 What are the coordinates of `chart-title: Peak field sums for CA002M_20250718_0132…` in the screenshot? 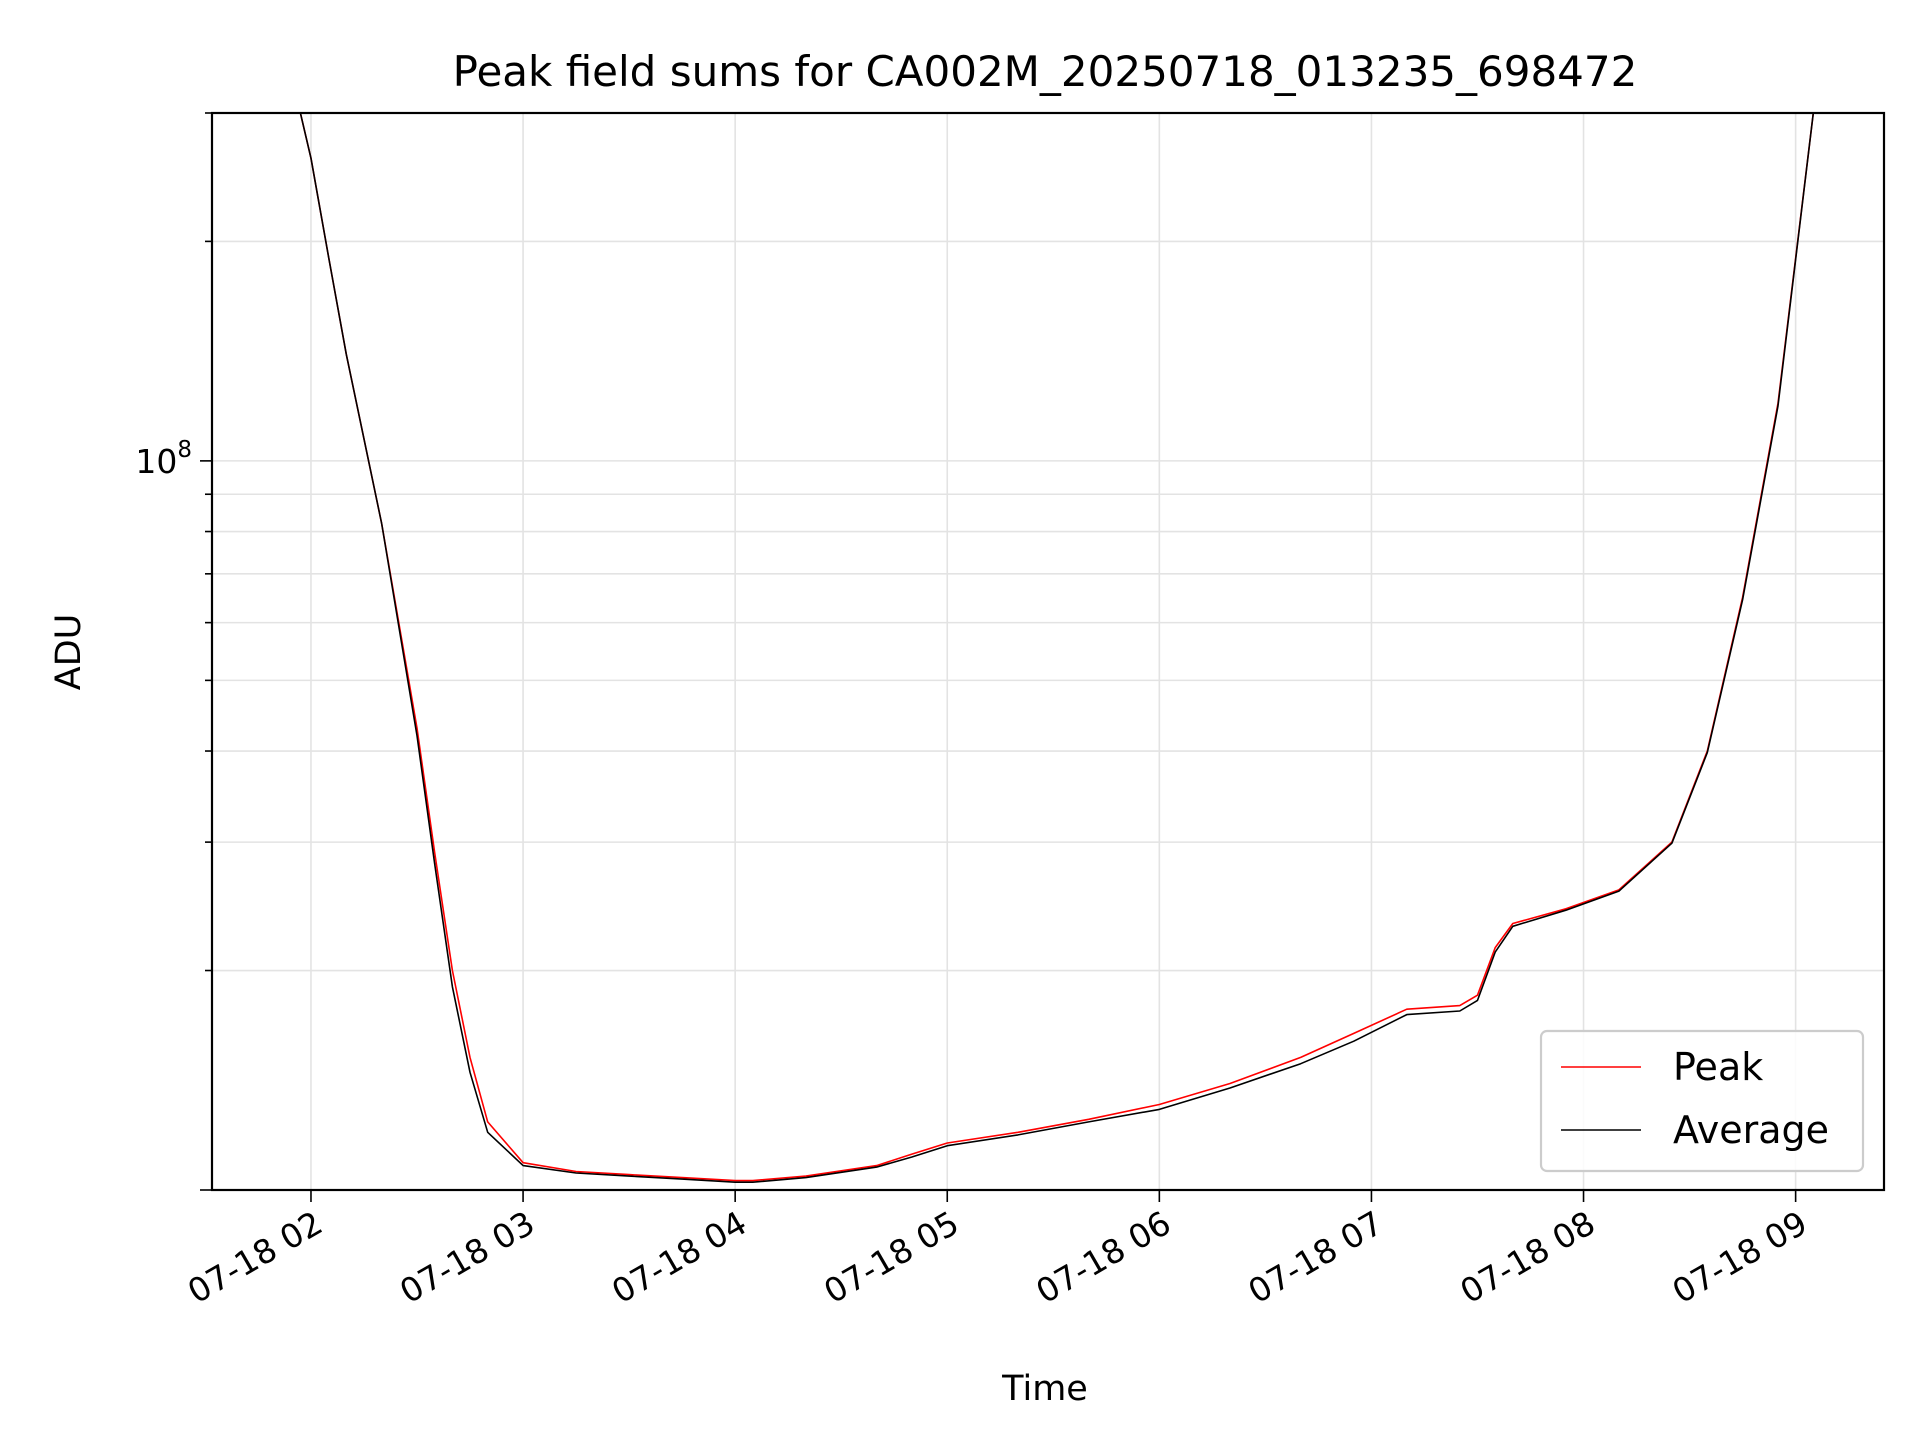 It's located at (1045, 71).